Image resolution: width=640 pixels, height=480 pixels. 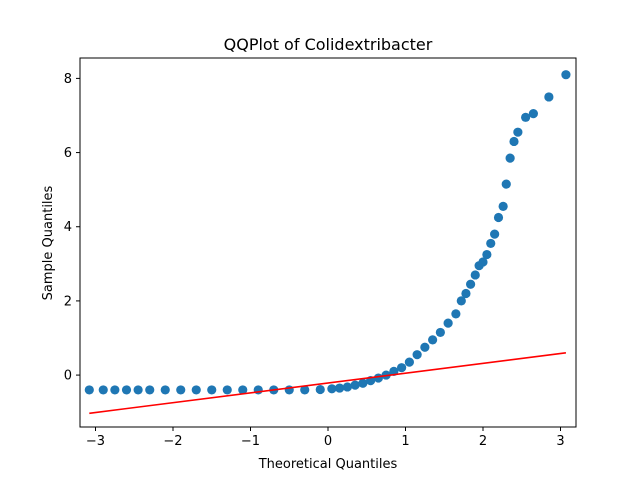 What do you see at coordinates (68, 79) in the screenshot?
I see `y-tick-label: 8` at bounding box center [68, 79].